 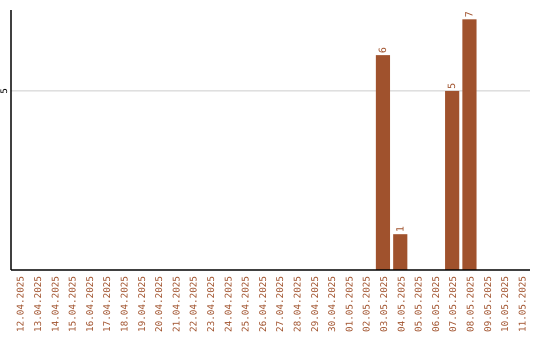 I want to click on data-label: 6, so click(x=383, y=50).